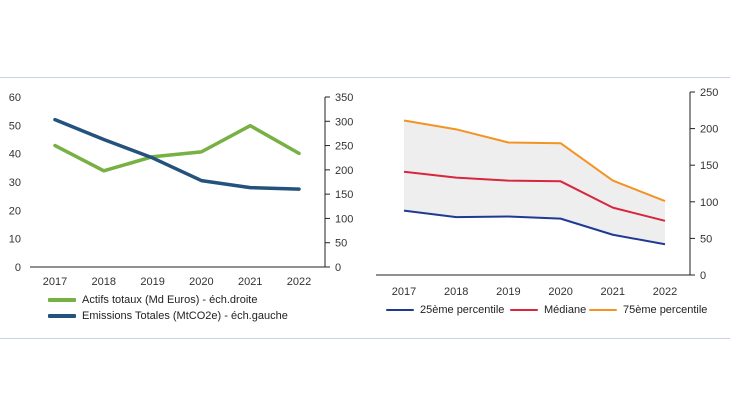 This screenshot has width=730, height=410. I want to click on chart1-x-tick: 2017, so click(55, 282).